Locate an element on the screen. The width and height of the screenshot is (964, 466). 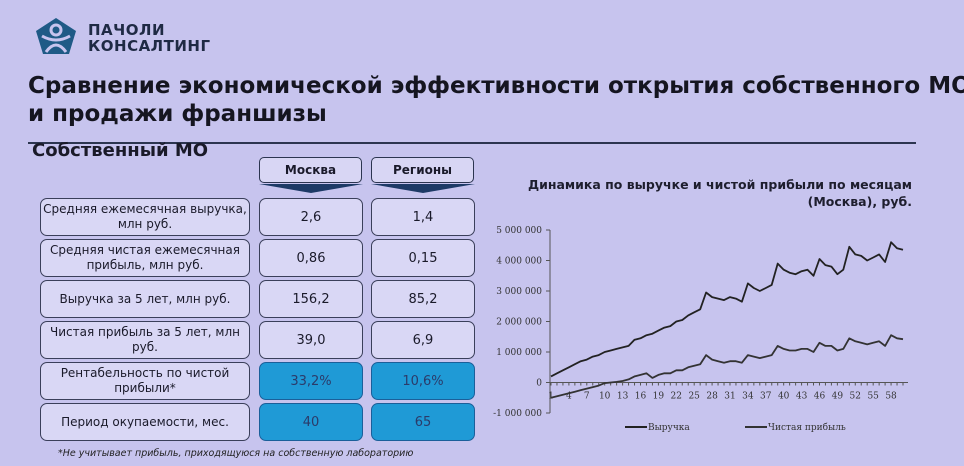
x-tick-label: 4 is located at coordinates (569, 397).